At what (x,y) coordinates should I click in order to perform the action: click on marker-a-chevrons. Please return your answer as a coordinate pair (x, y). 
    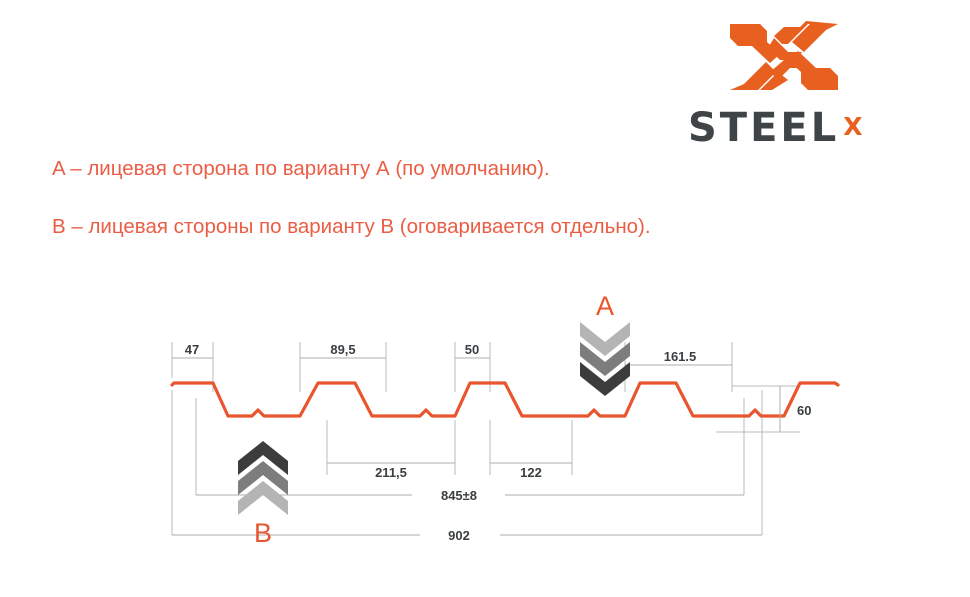
    Looking at the image, I should click on (605, 359).